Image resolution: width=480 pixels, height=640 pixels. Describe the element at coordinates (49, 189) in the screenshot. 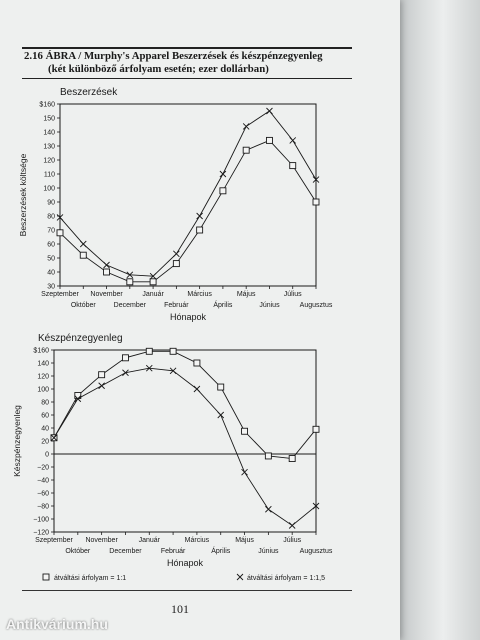

I see `y-tick-label: 100` at that location.